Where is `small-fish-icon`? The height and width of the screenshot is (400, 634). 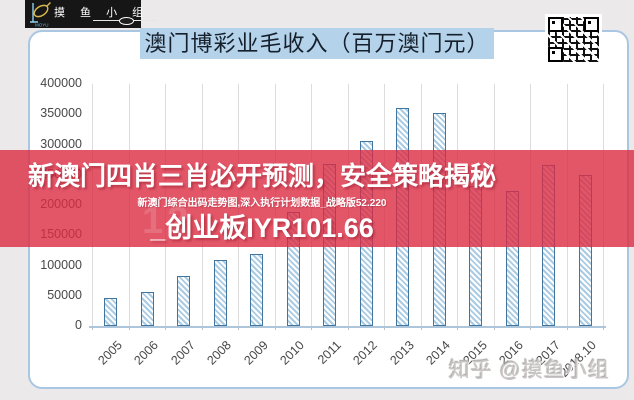 small-fish-icon is located at coordinates (126, 21).